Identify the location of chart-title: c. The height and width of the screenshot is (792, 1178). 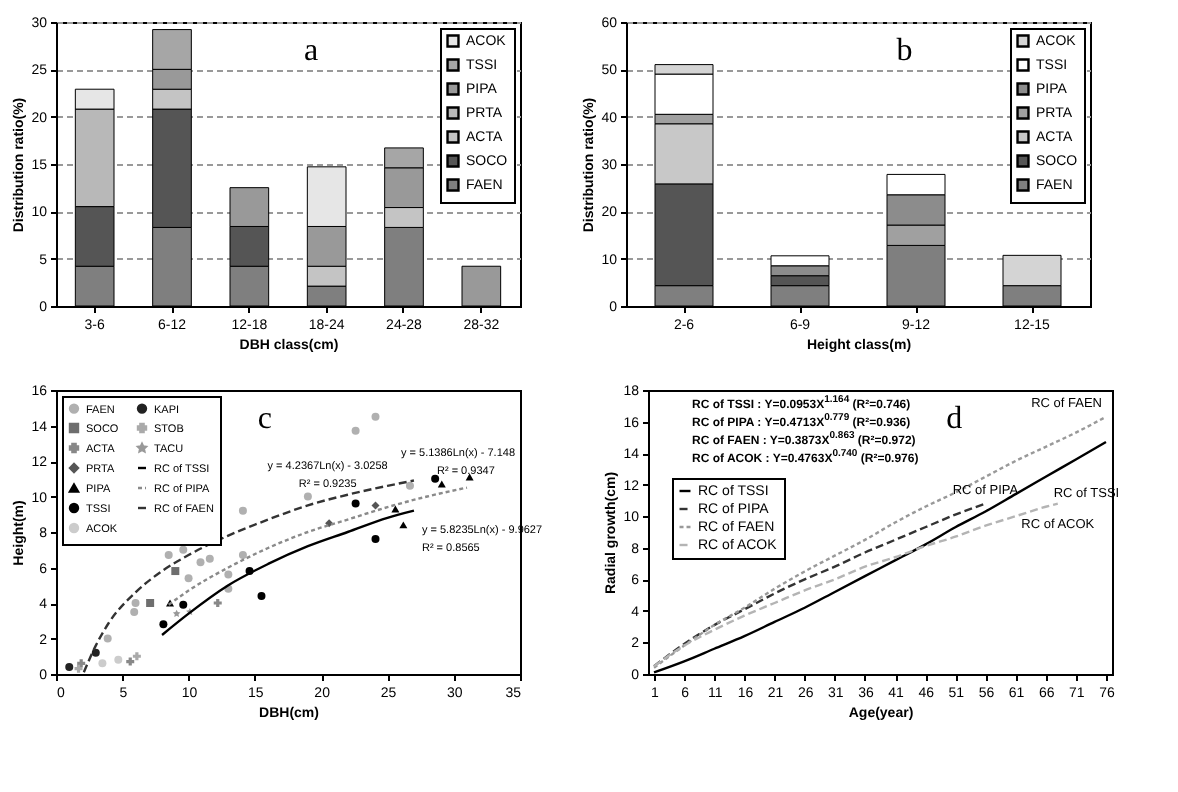
(264, 419).